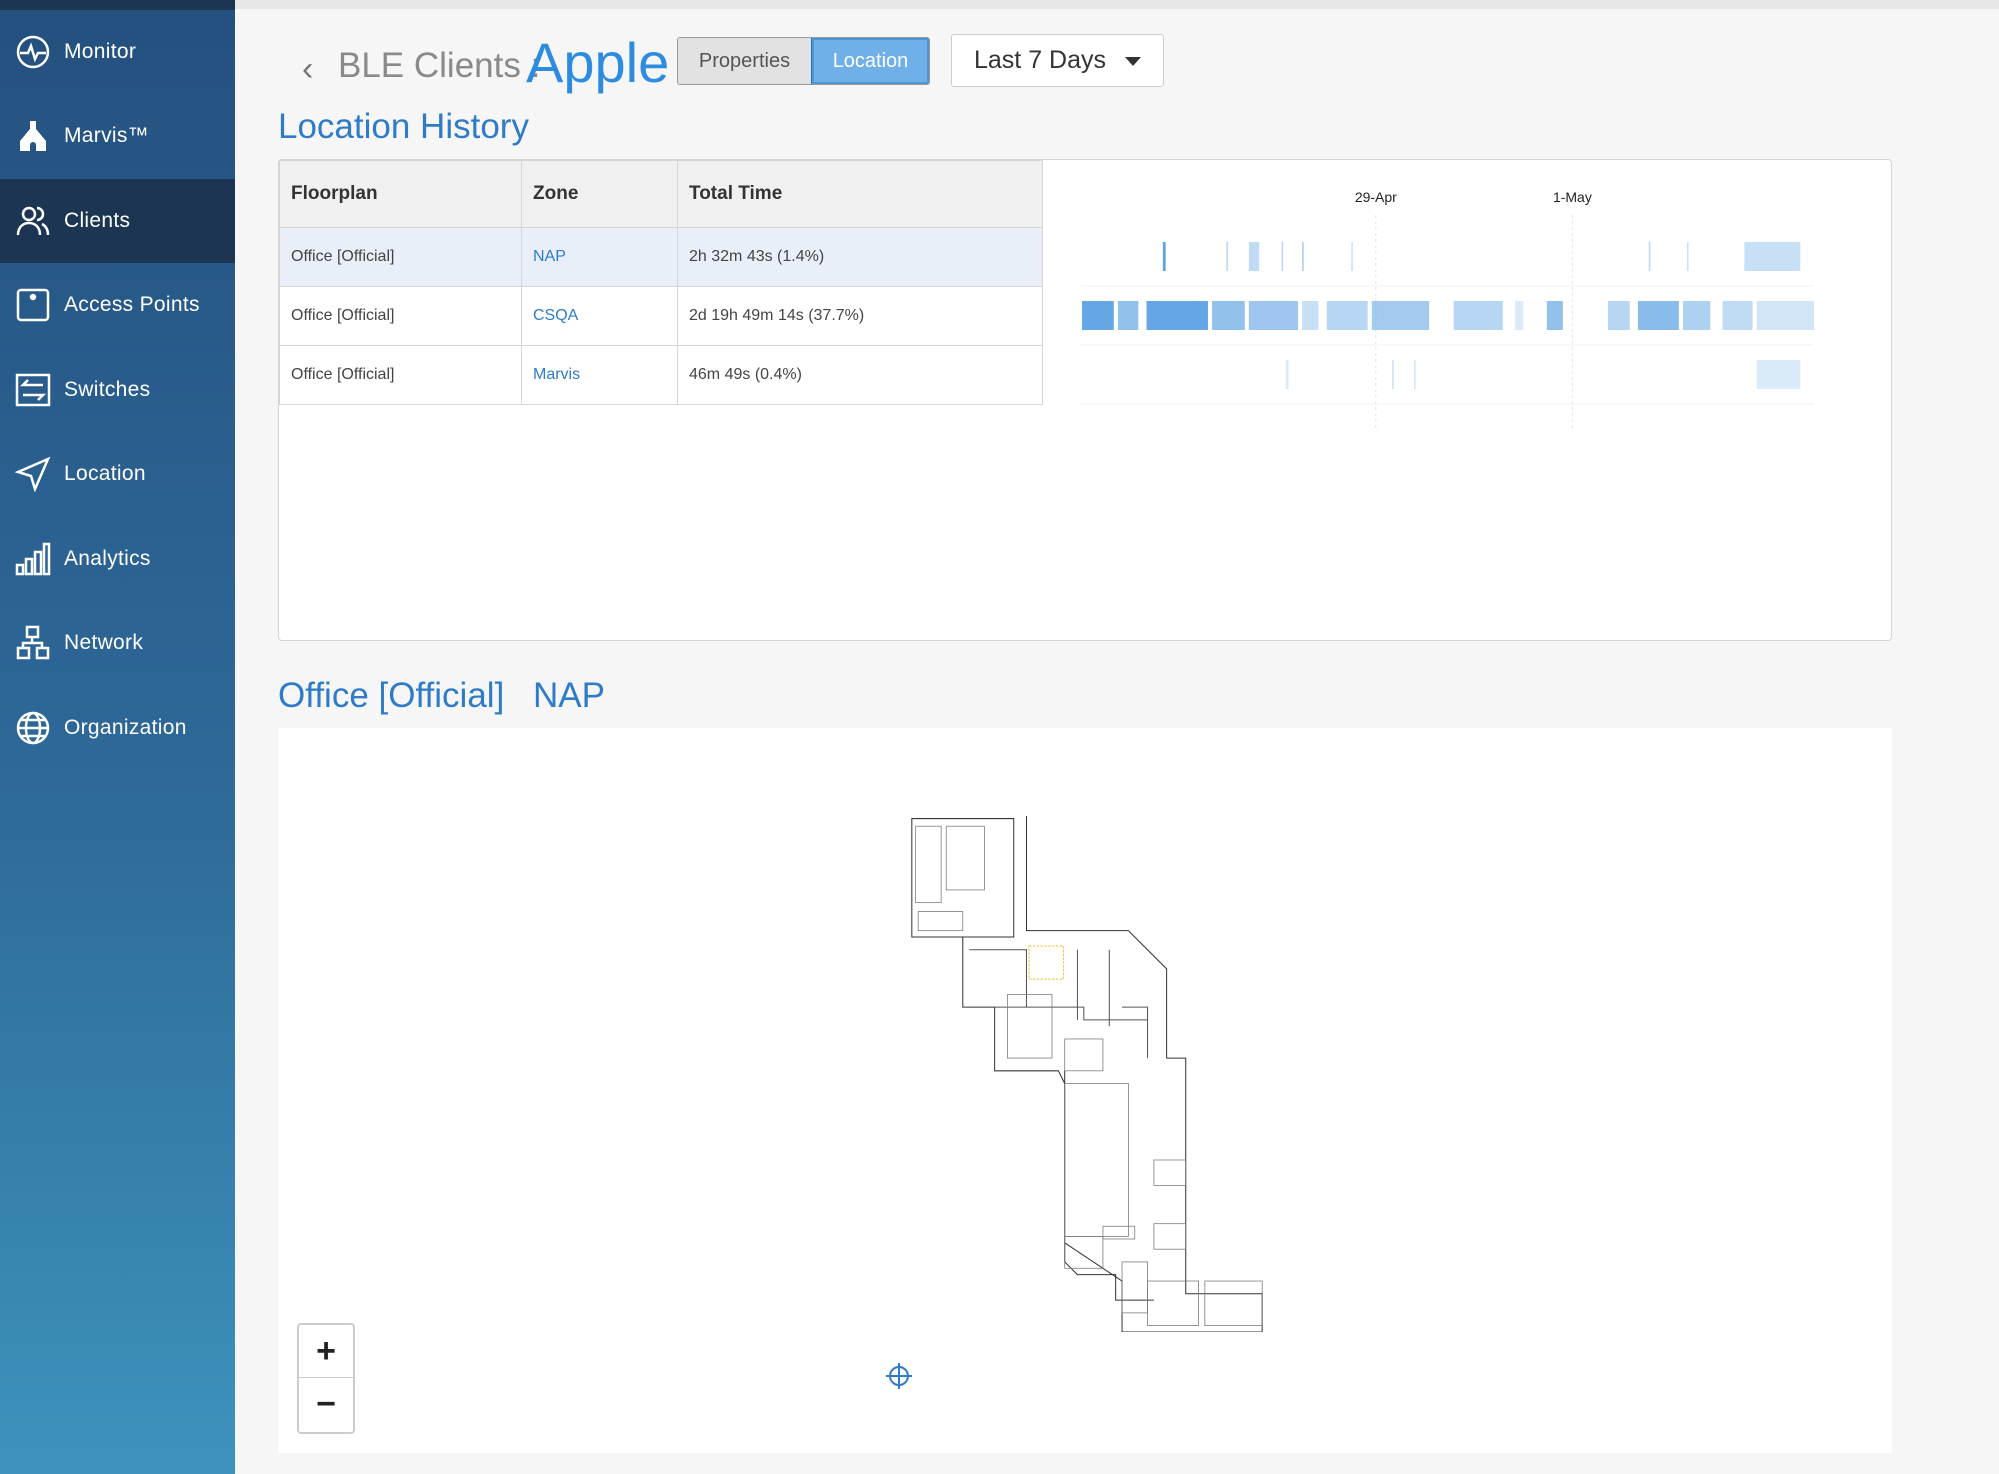 The height and width of the screenshot is (1474, 1999). I want to click on analytics-icon, so click(33, 559).